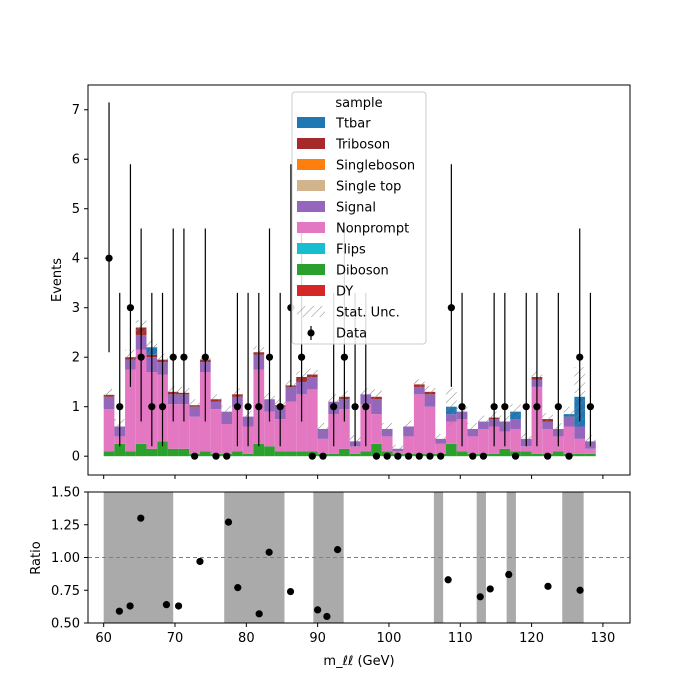 This screenshot has height=700, width=700. Describe the element at coordinates (353, 124) in the screenshot. I see `legend-label: Ttbar` at that location.